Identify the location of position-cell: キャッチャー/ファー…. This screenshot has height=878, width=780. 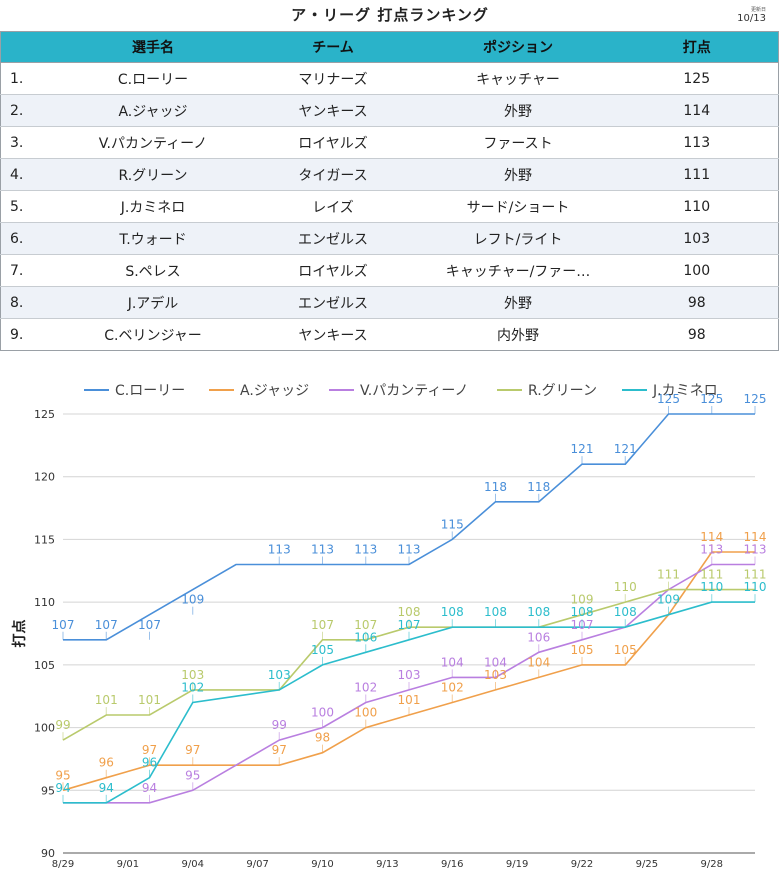
(518, 270).